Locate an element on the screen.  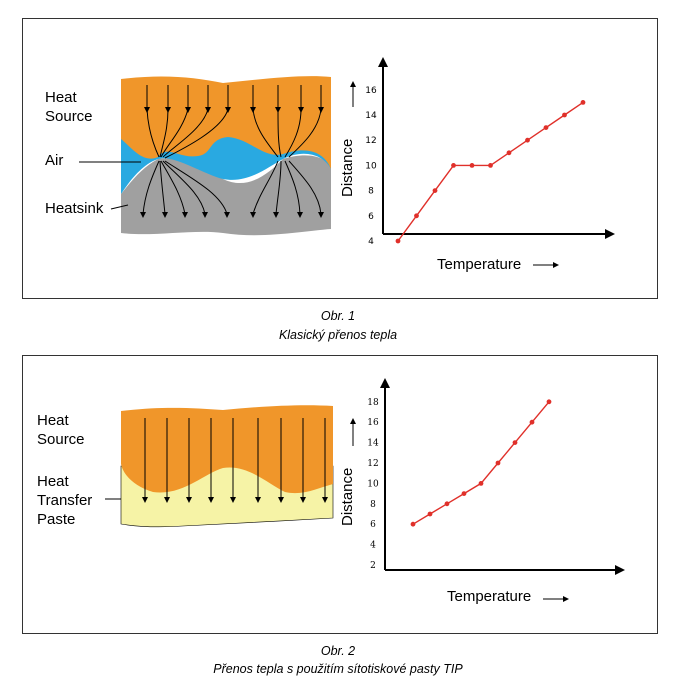
heat-flow-arrows-top is located at coordinates (232, 150).